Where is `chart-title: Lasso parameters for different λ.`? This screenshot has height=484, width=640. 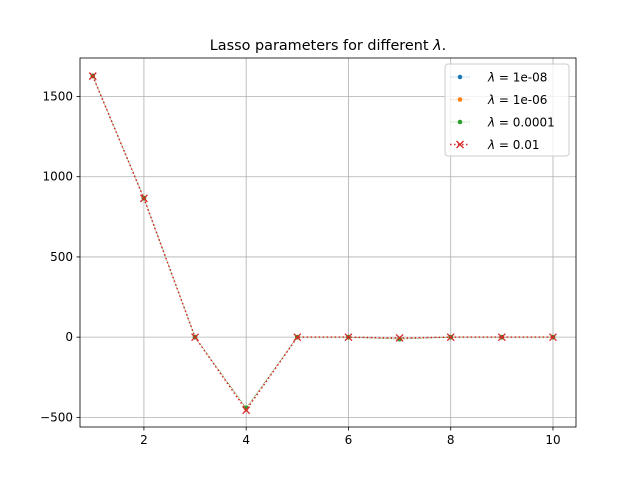
chart-title: Lasso parameters for different λ. is located at coordinates (328, 46).